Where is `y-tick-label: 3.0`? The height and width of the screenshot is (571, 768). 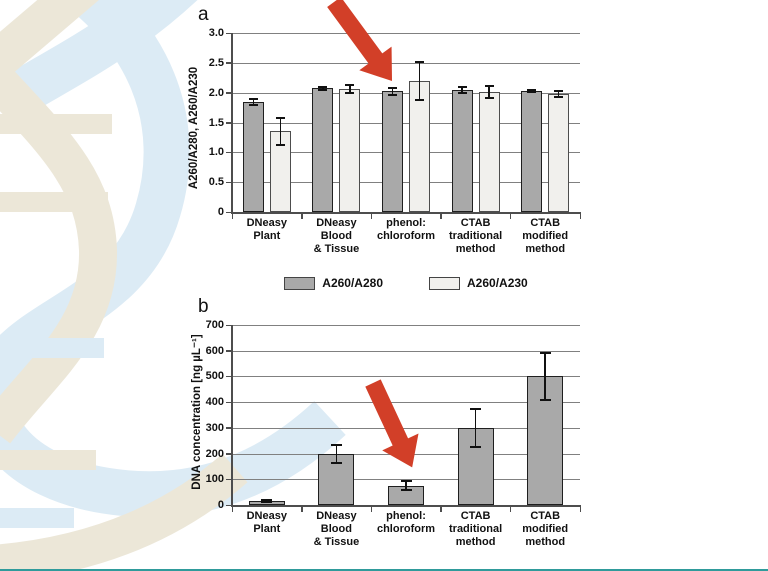
y-tick-label: 3.0 is located at coordinates (216, 33).